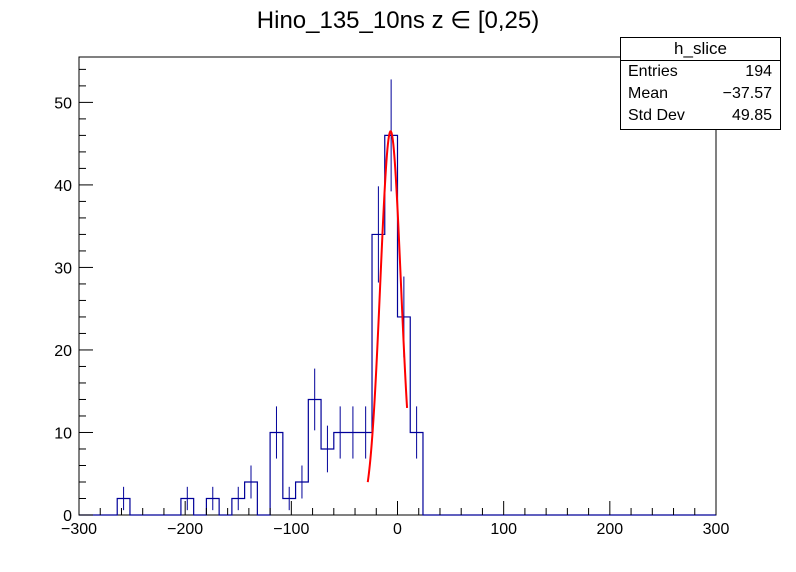  Describe the element at coordinates (391, 325) in the screenshot. I see `histogram-bin` at that location.